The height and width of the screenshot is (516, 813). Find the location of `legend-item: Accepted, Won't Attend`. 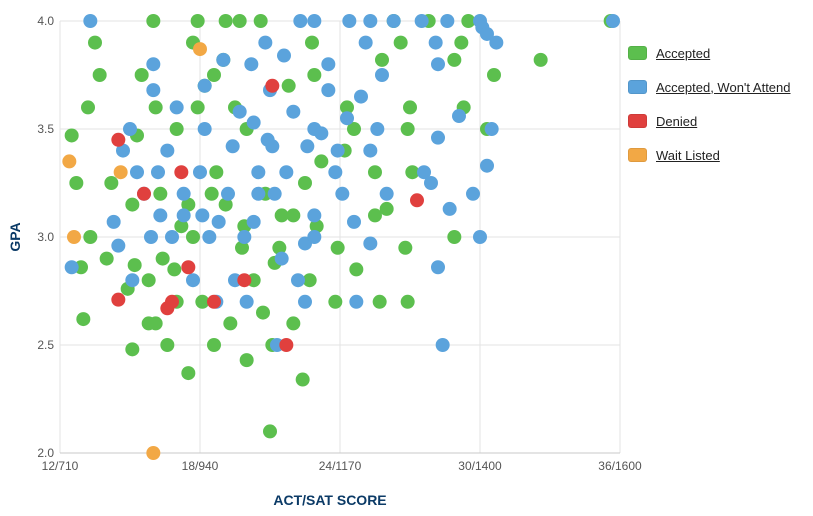

legend-item: Accepted, Won't Attend is located at coordinates (709, 87).